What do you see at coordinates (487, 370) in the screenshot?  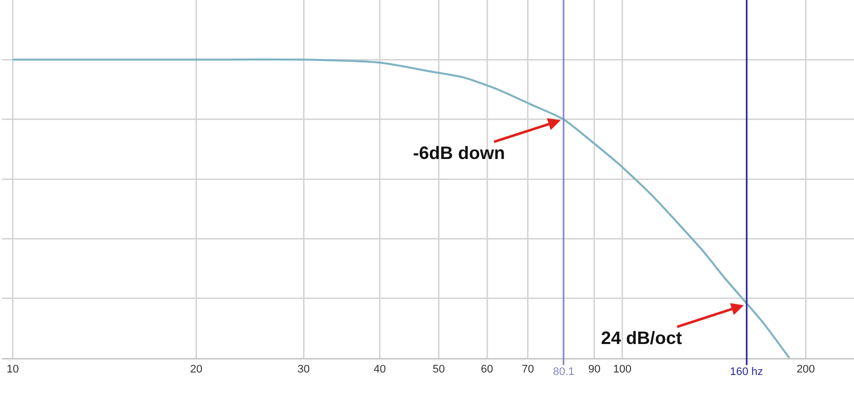 I see `x-tick-label: 60` at bounding box center [487, 370].